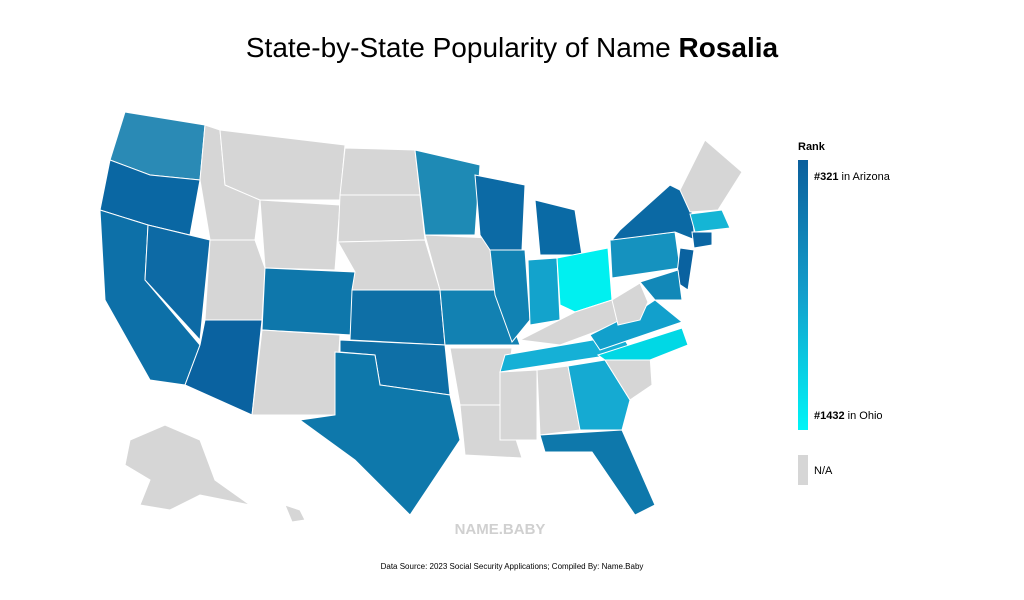  What do you see at coordinates (500, 529) in the screenshot?
I see `watermark: NAME.BABY` at bounding box center [500, 529].